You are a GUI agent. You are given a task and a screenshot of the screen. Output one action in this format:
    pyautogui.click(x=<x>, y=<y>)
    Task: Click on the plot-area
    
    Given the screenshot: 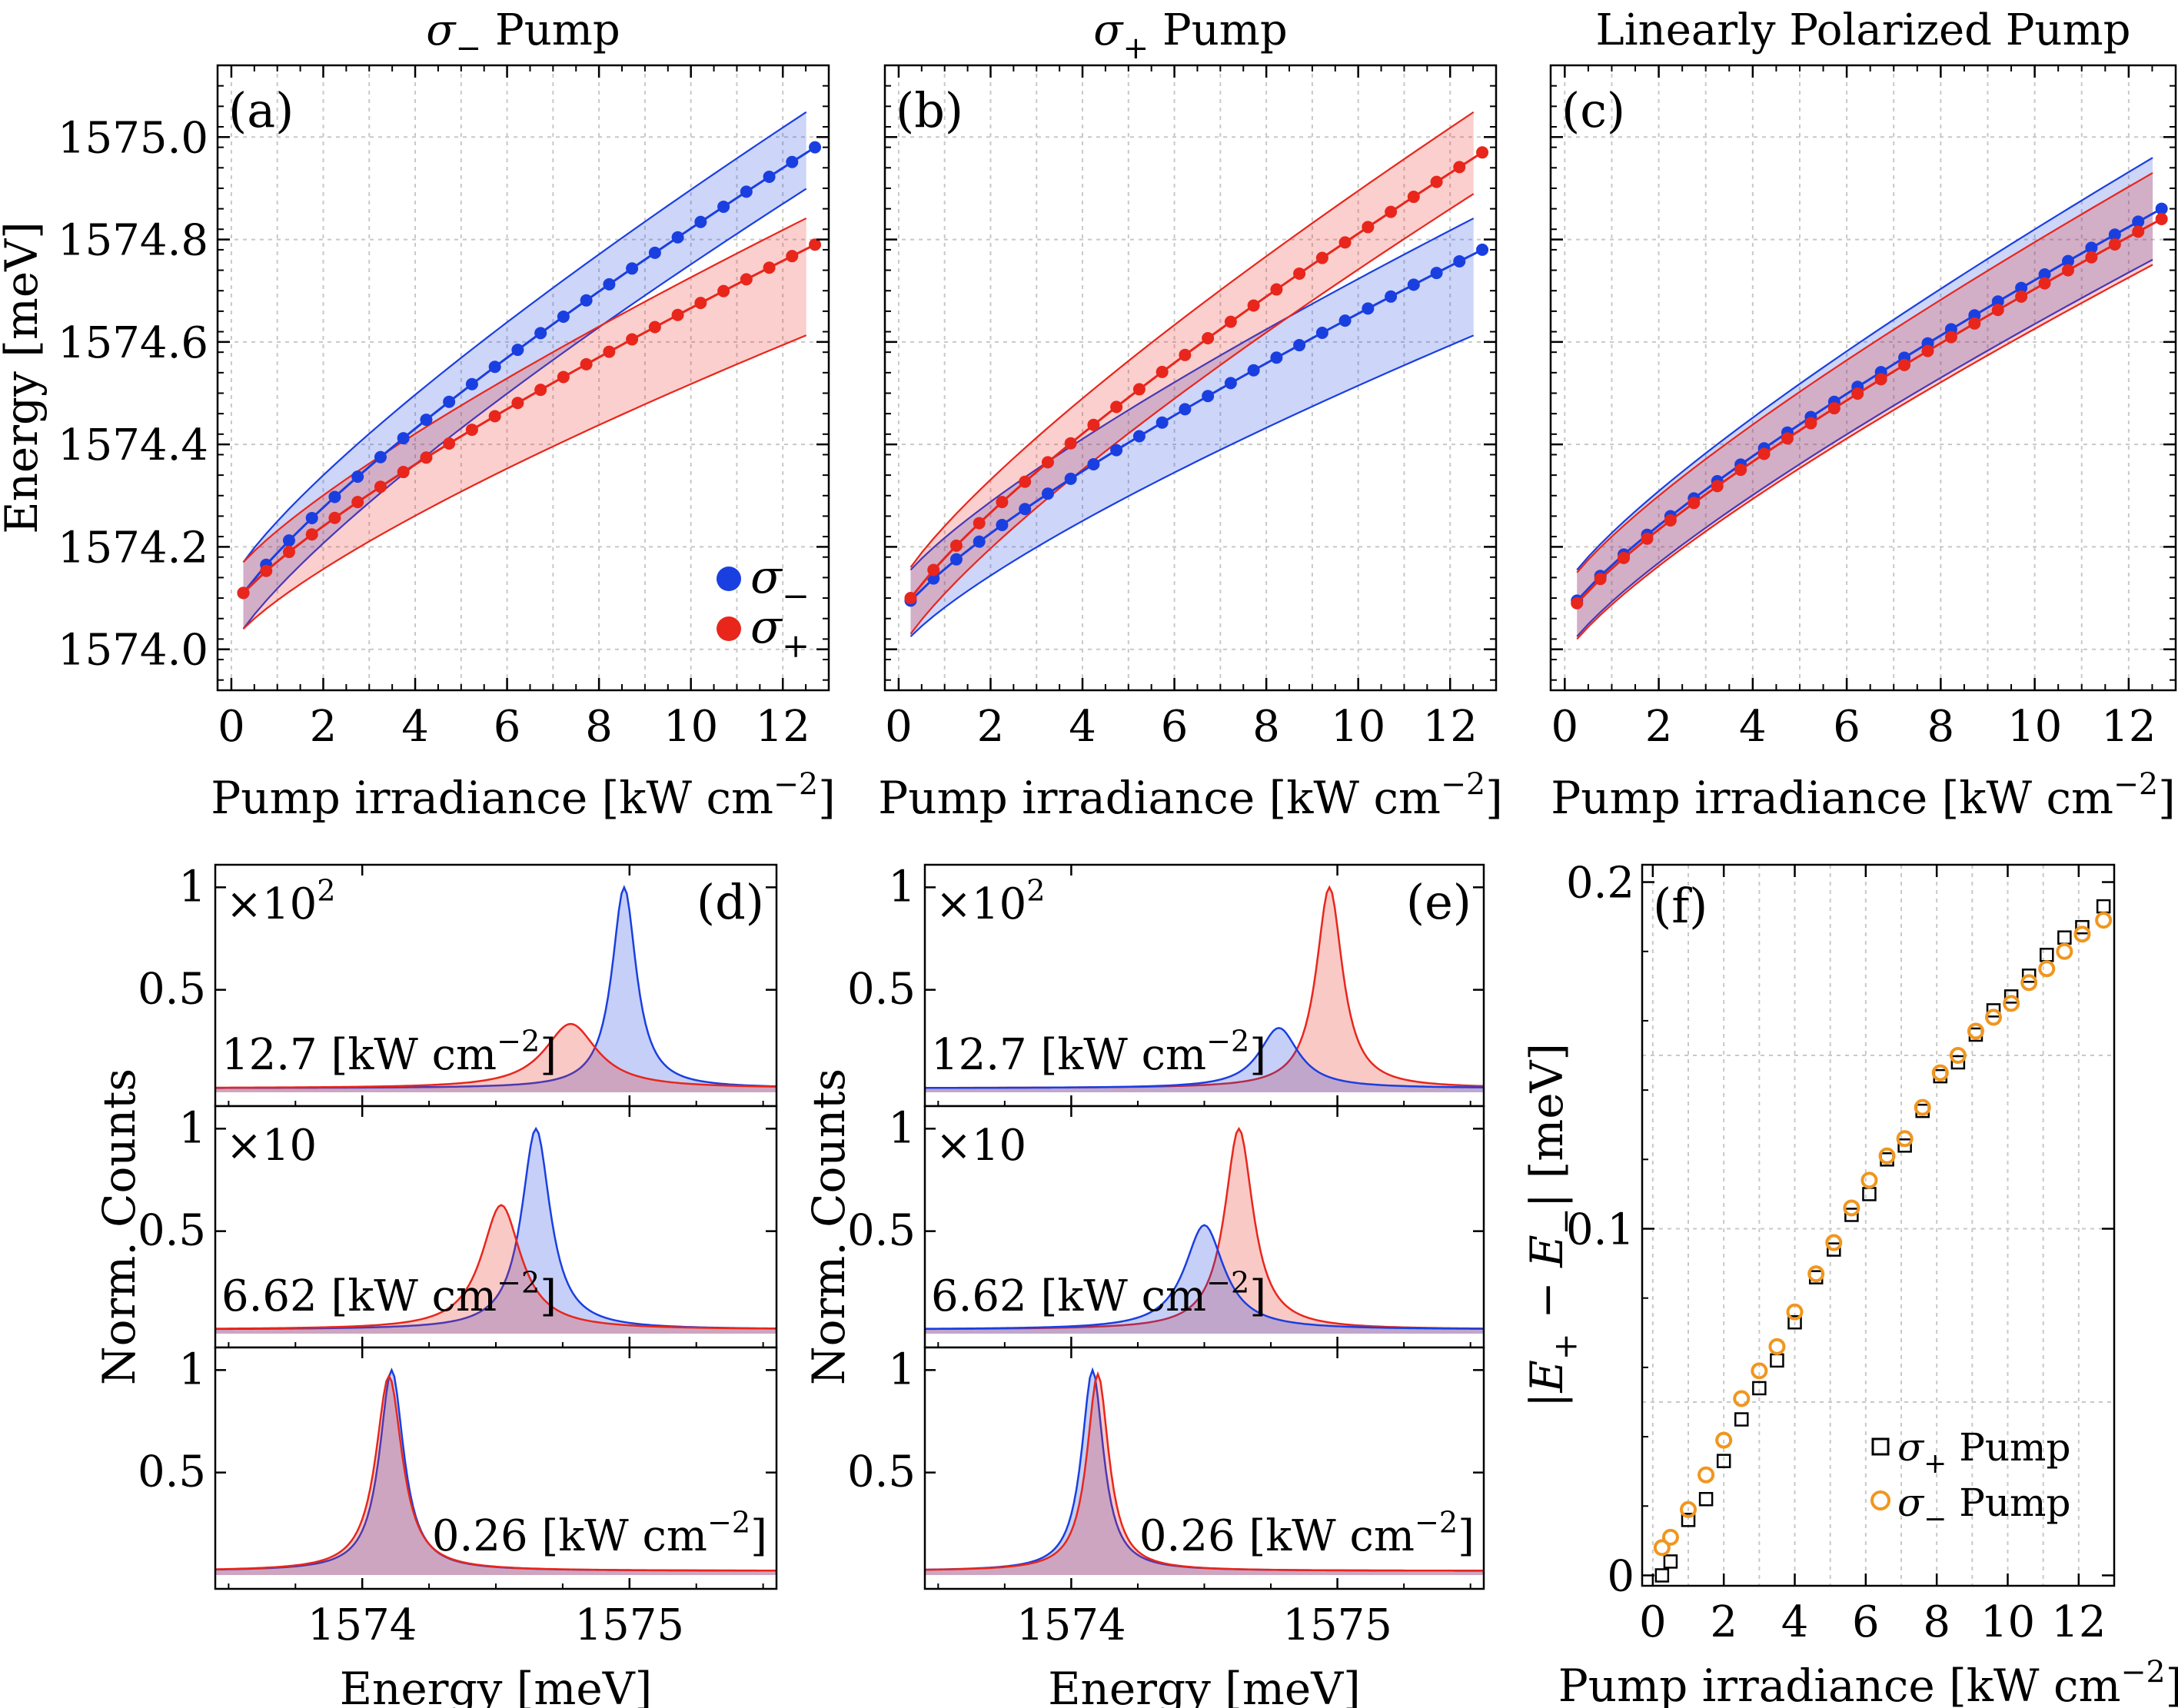 What is the action you would take?
    pyautogui.click(x=1190, y=377)
    